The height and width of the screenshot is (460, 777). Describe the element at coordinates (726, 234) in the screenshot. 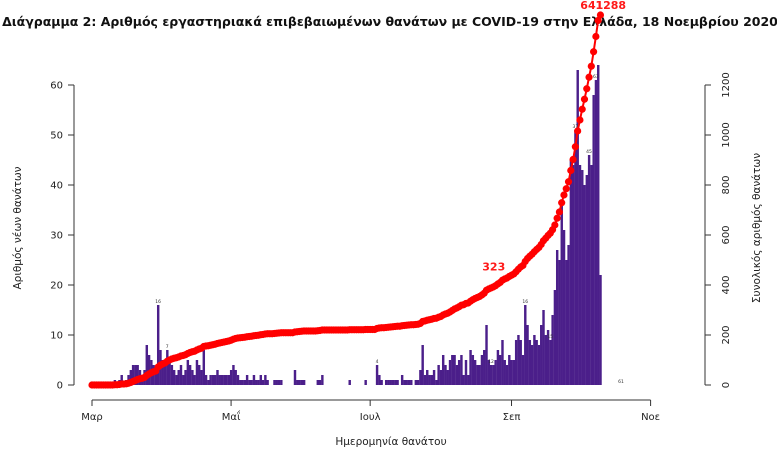

I see `y-right-tick-label: 600` at that location.